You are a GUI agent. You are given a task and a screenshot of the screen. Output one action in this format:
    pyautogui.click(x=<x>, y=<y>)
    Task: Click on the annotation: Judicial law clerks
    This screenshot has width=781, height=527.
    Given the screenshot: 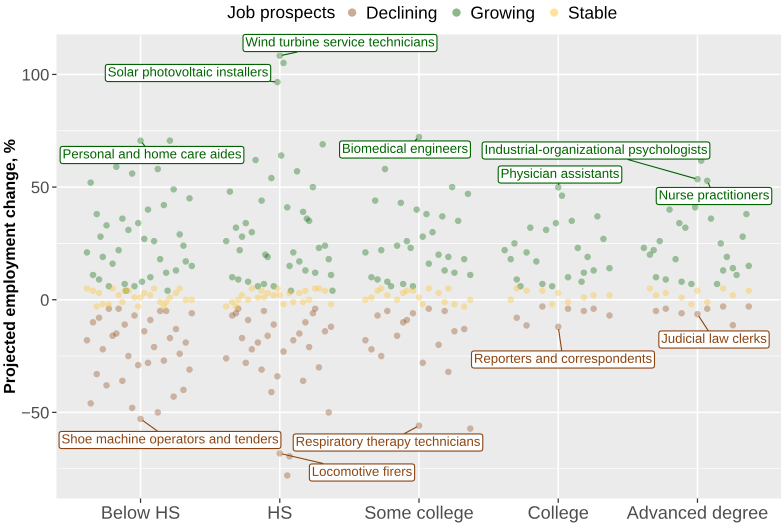 What is the action you would take?
    pyautogui.click(x=713, y=338)
    